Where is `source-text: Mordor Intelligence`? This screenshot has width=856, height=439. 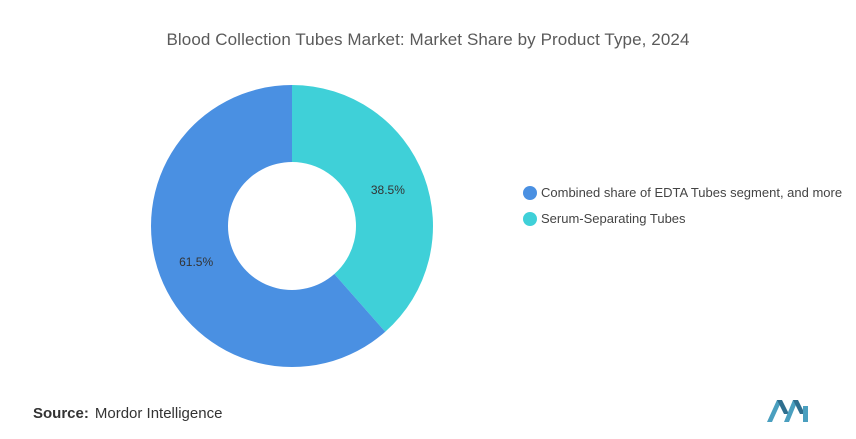 source-text: Mordor Intelligence is located at coordinates (158, 413).